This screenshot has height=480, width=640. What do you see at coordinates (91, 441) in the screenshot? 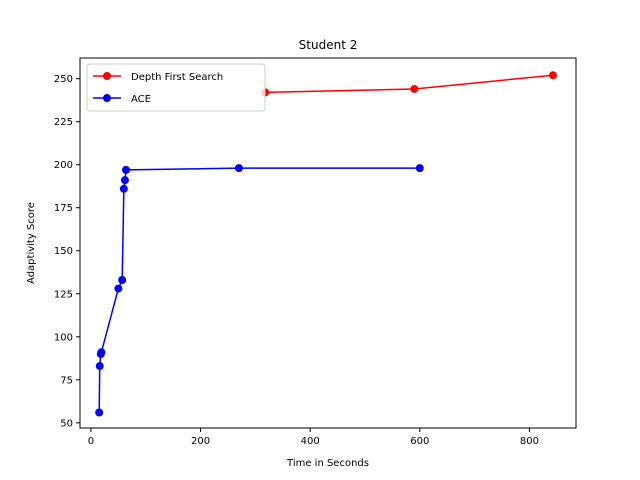
I see `x-tick-label: 0` at bounding box center [91, 441].